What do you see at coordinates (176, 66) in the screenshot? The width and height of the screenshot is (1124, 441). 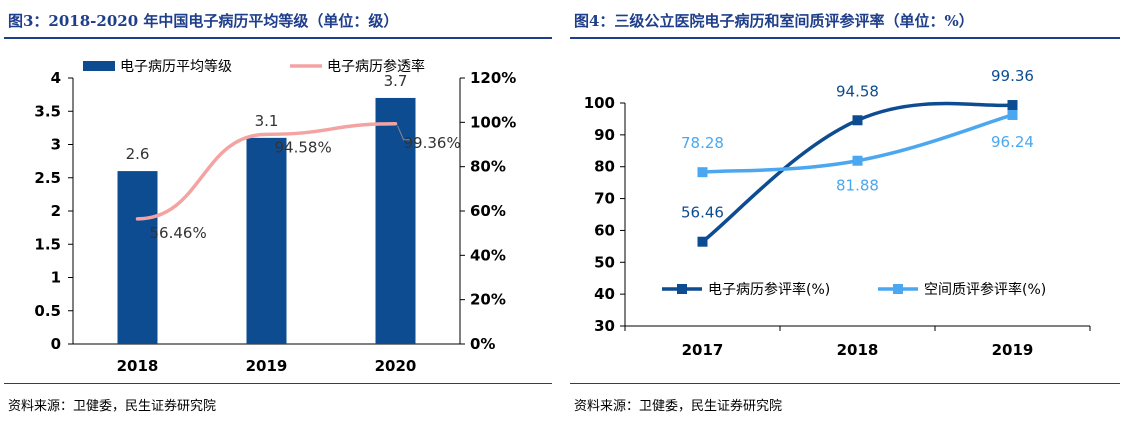 I see `legend-bar-label: 电子病历平均等级` at bounding box center [176, 66].